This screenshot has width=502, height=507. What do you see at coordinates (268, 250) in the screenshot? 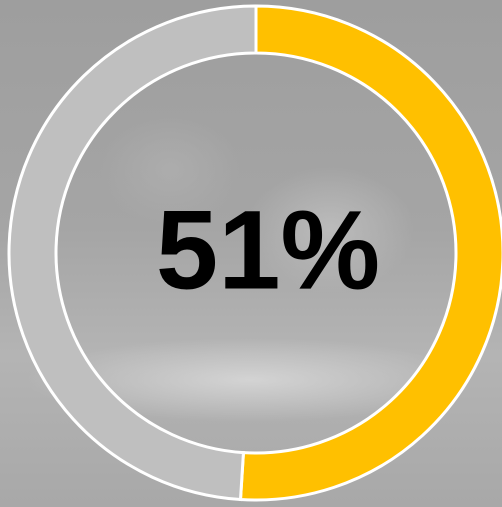
I see `center-value-label: 51%` at bounding box center [268, 250].